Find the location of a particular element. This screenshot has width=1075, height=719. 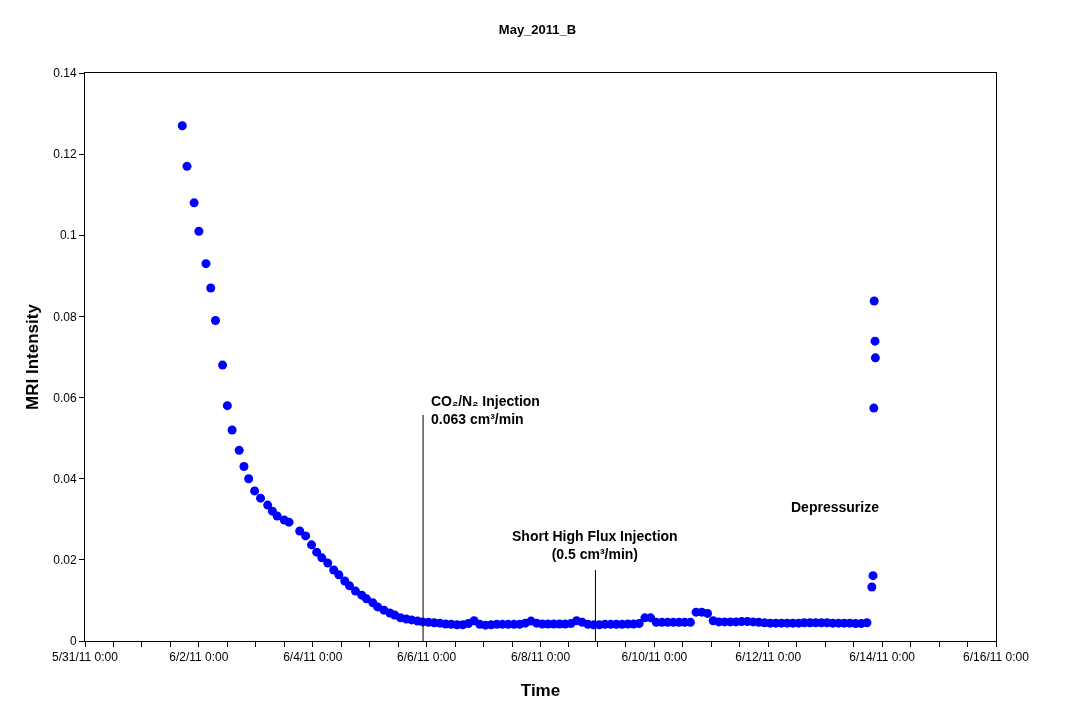

y-tick-label: 0 is located at coordinates (73, 641).